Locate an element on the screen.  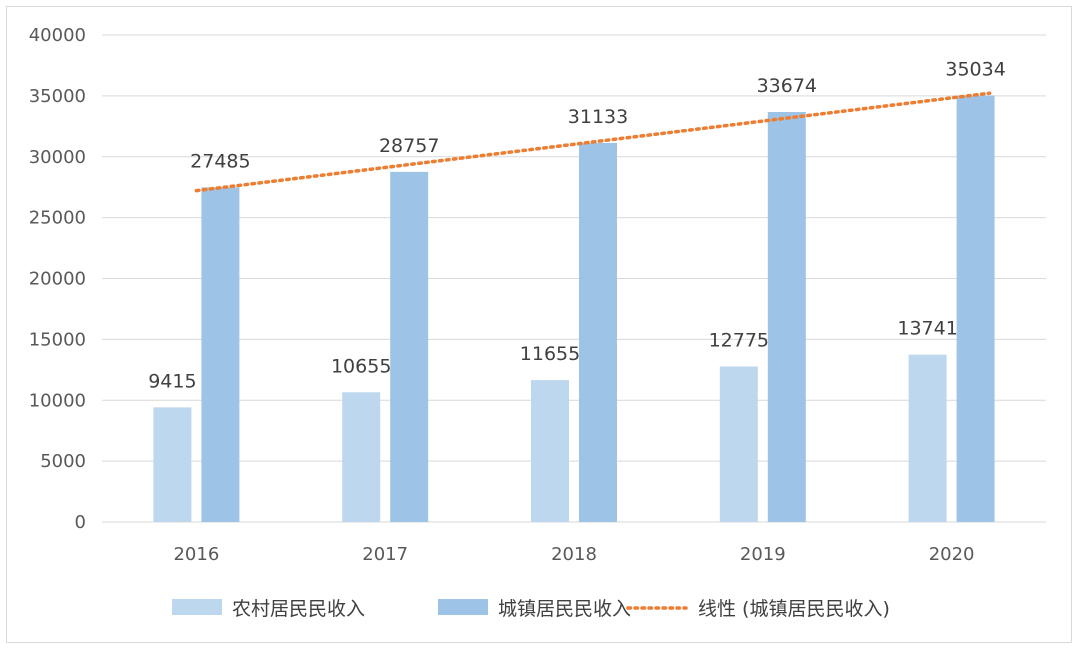
trendline is located at coordinates (593, 142).